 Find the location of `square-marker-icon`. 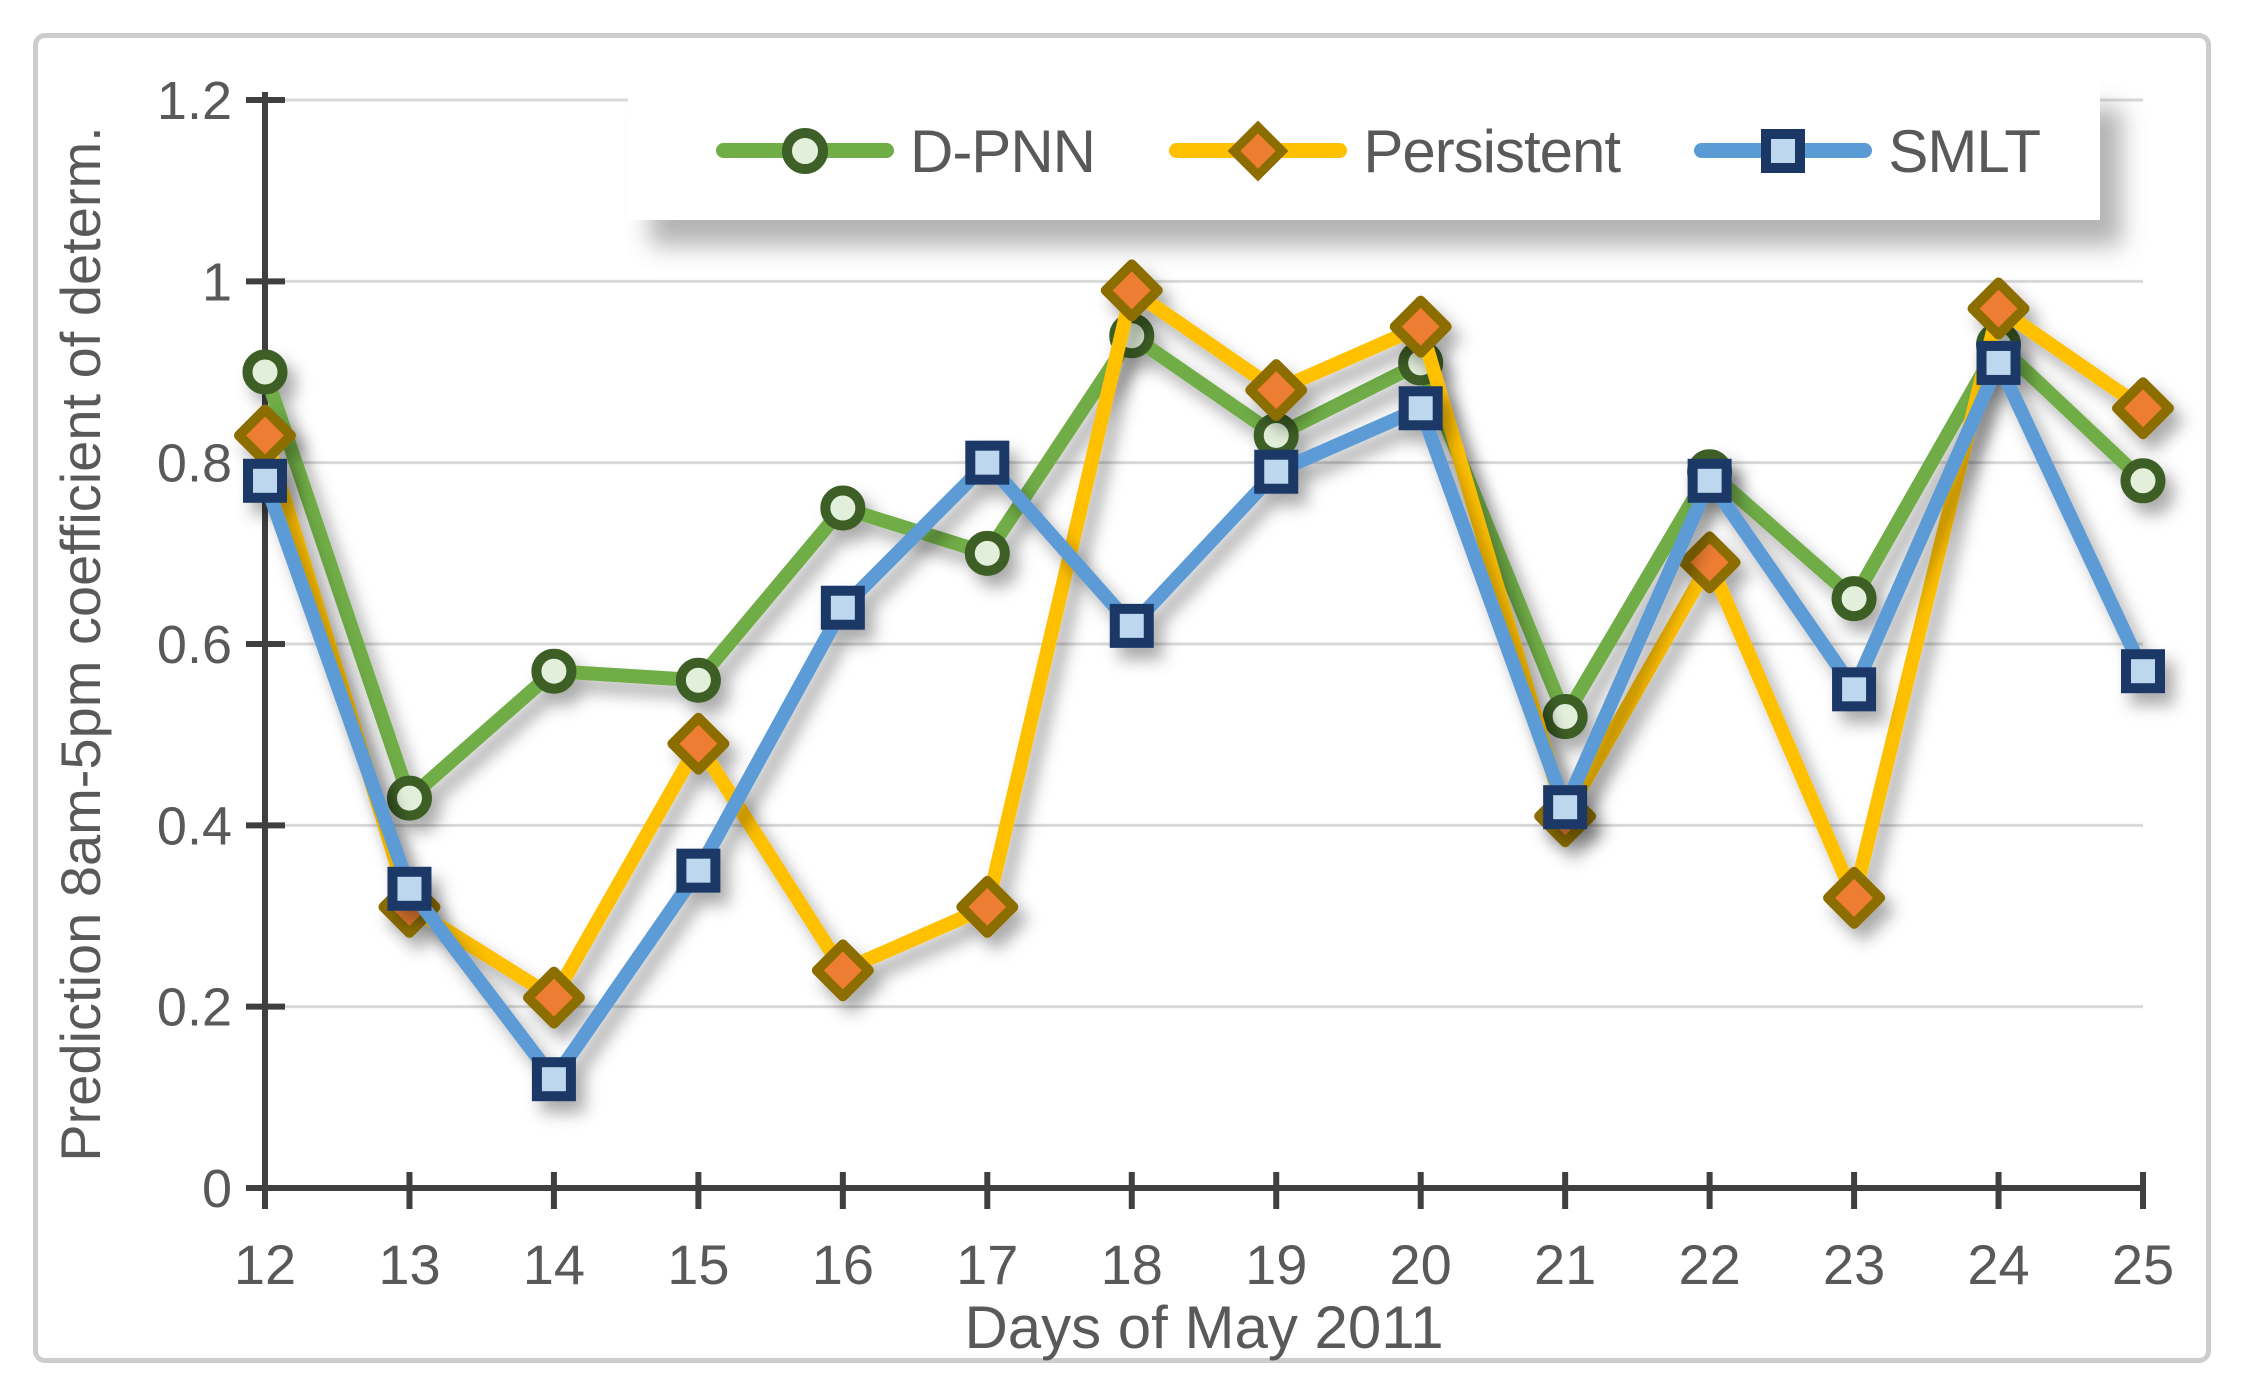

square-marker-icon is located at coordinates (1783, 151).